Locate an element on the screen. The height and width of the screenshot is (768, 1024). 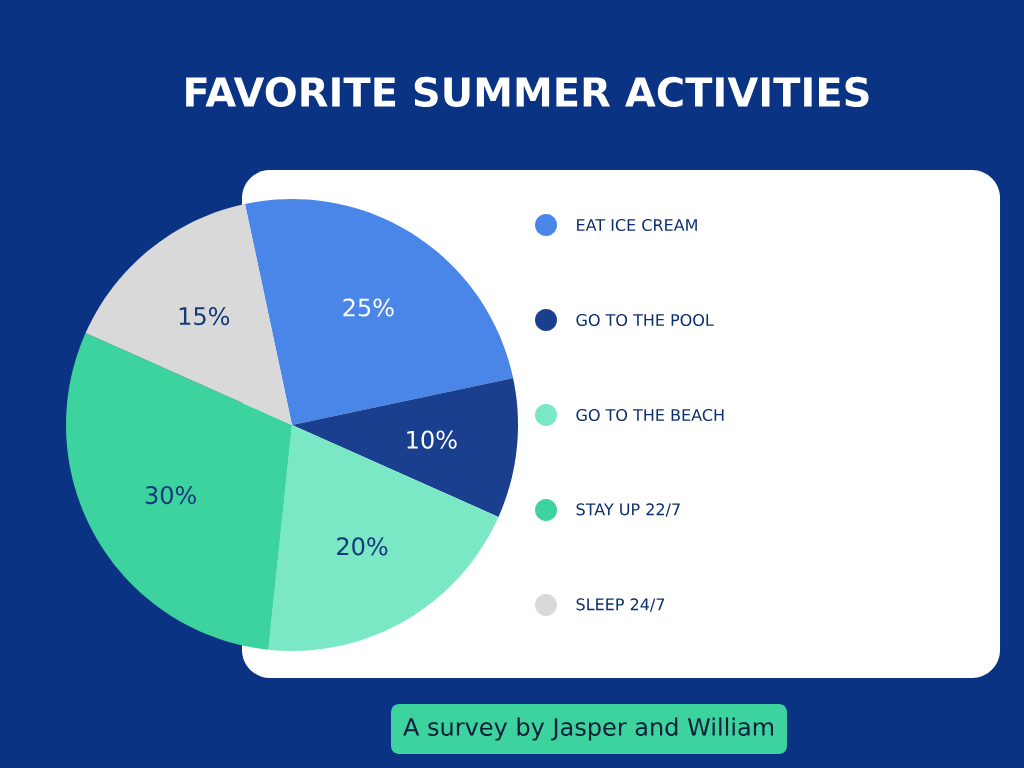
data-label: 25% is located at coordinates (368, 307).